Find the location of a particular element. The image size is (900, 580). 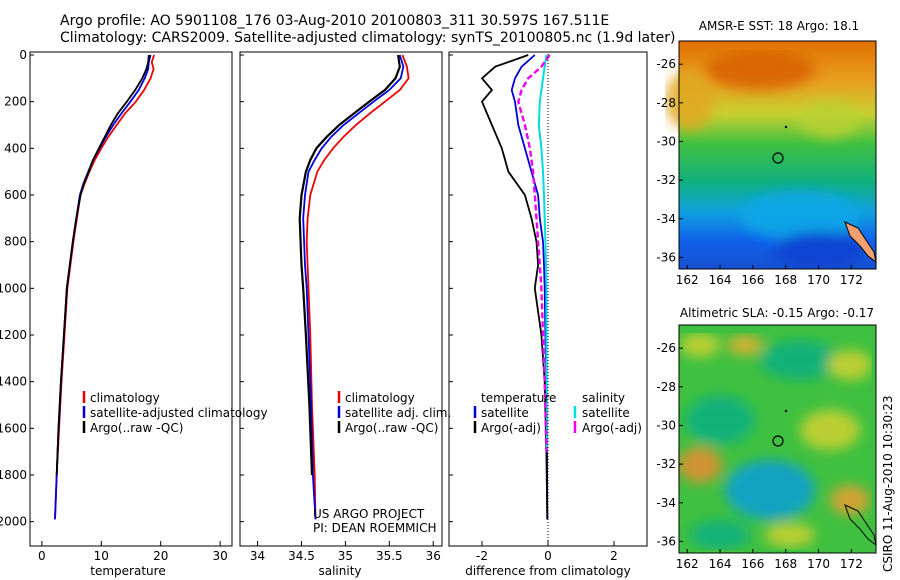

depth-tick-label: 1000 is located at coordinates (13, 288).